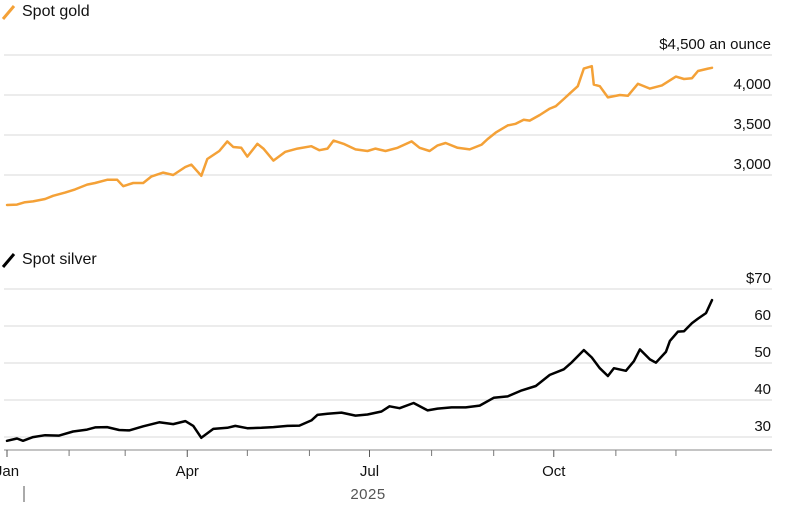 The width and height of the screenshot is (786, 505). I want to click on gold-legend-swatch, so click(8, 12).